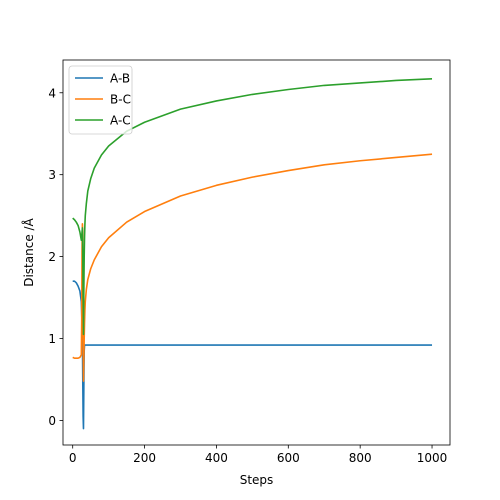 This screenshot has width=500, height=500. Describe the element at coordinates (120, 100) in the screenshot. I see `legend-label-b-c: B-C` at that location.